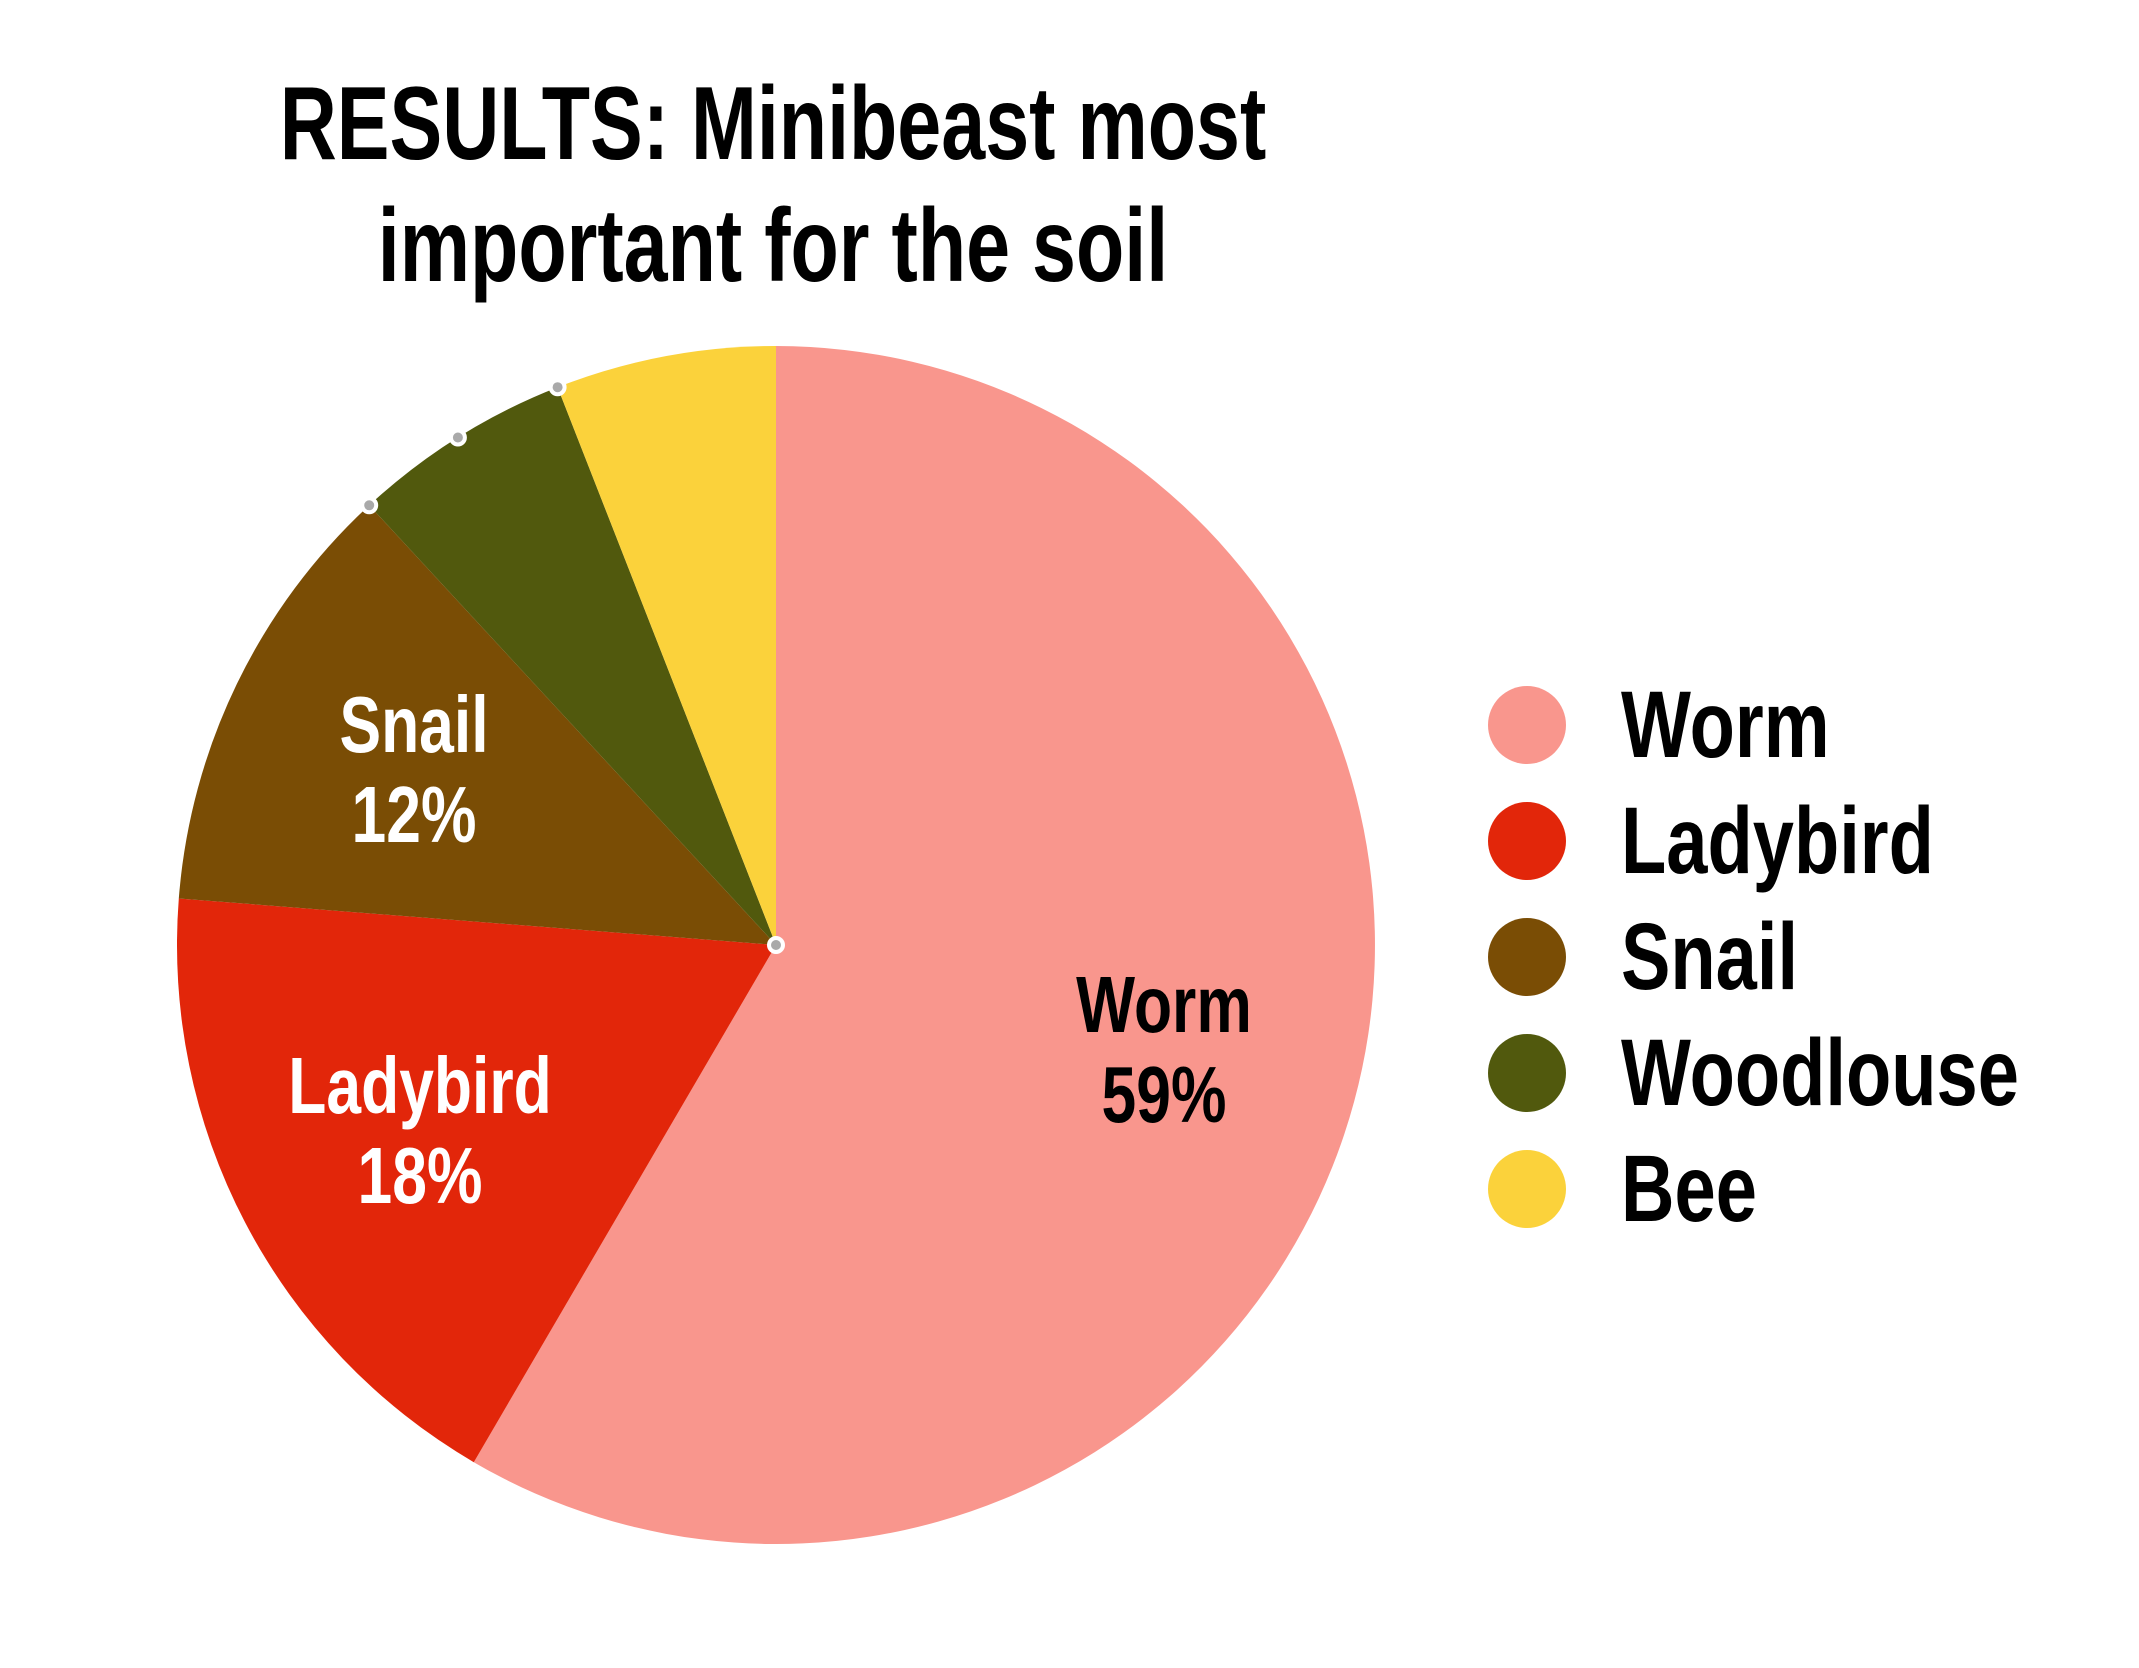 This screenshot has height=1668, width=2139. Describe the element at coordinates (1527, 841) in the screenshot. I see `legend-swatch-ladybird` at that location.